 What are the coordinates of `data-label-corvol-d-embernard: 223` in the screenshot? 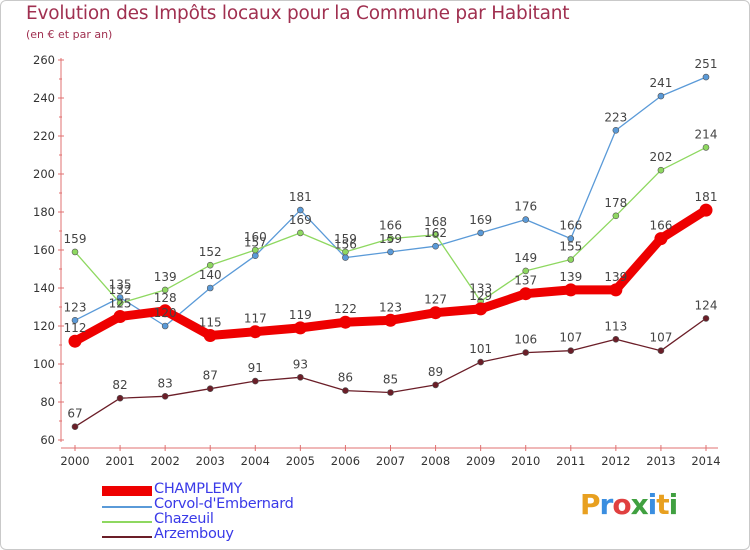 It's located at (615, 117).